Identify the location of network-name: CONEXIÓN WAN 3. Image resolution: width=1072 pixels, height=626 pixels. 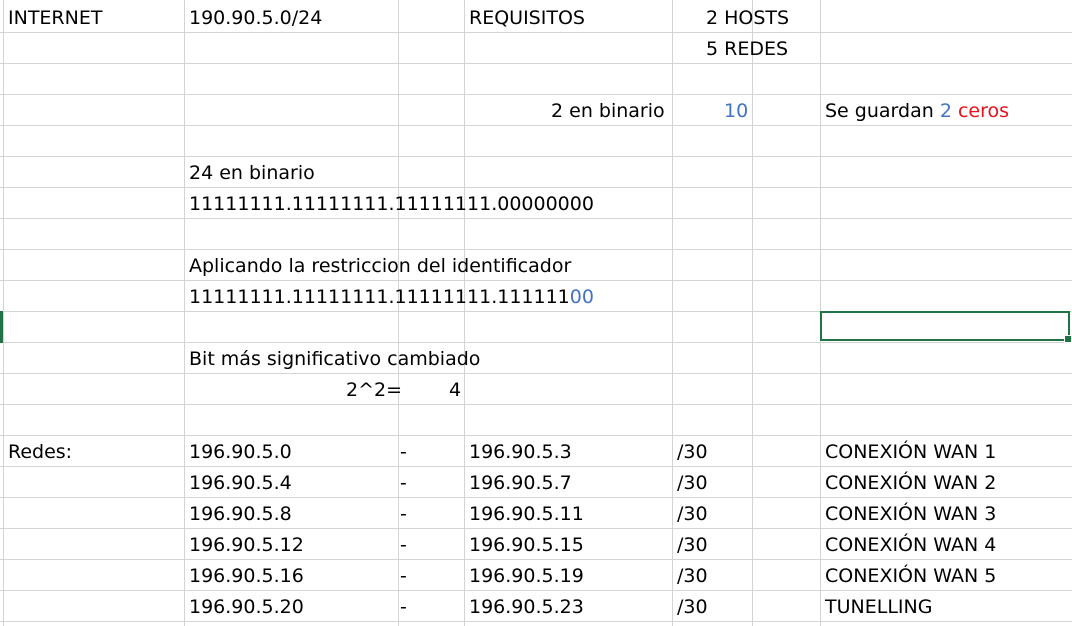
(911, 514).